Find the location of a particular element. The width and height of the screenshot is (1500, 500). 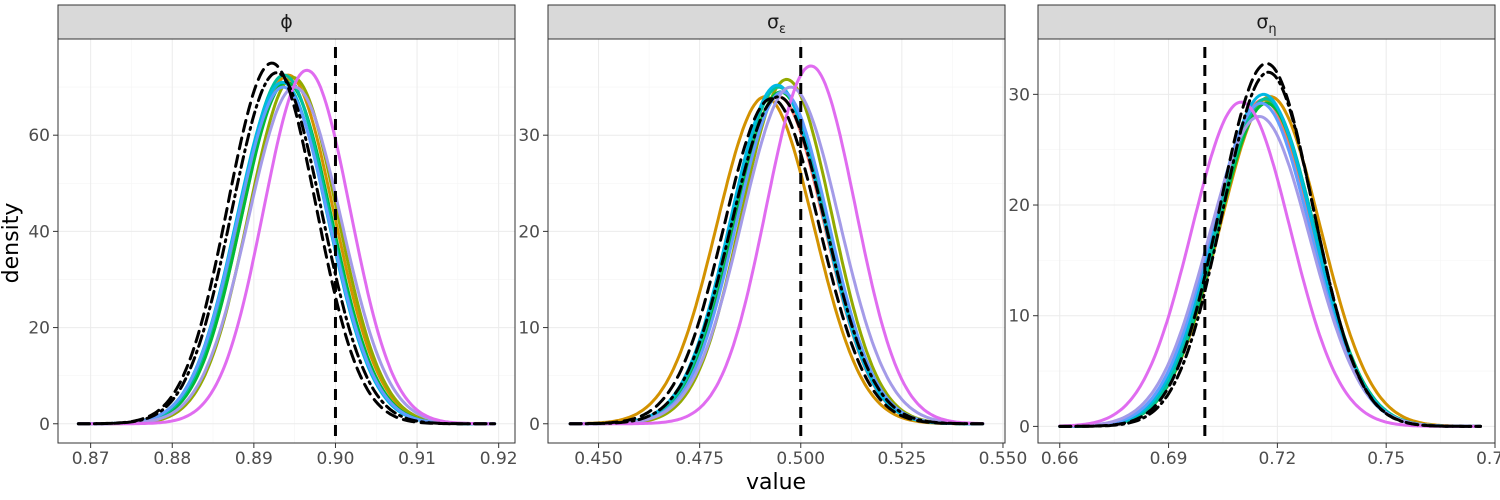

x-tick-label: 0.500 is located at coordinates (800, 459).